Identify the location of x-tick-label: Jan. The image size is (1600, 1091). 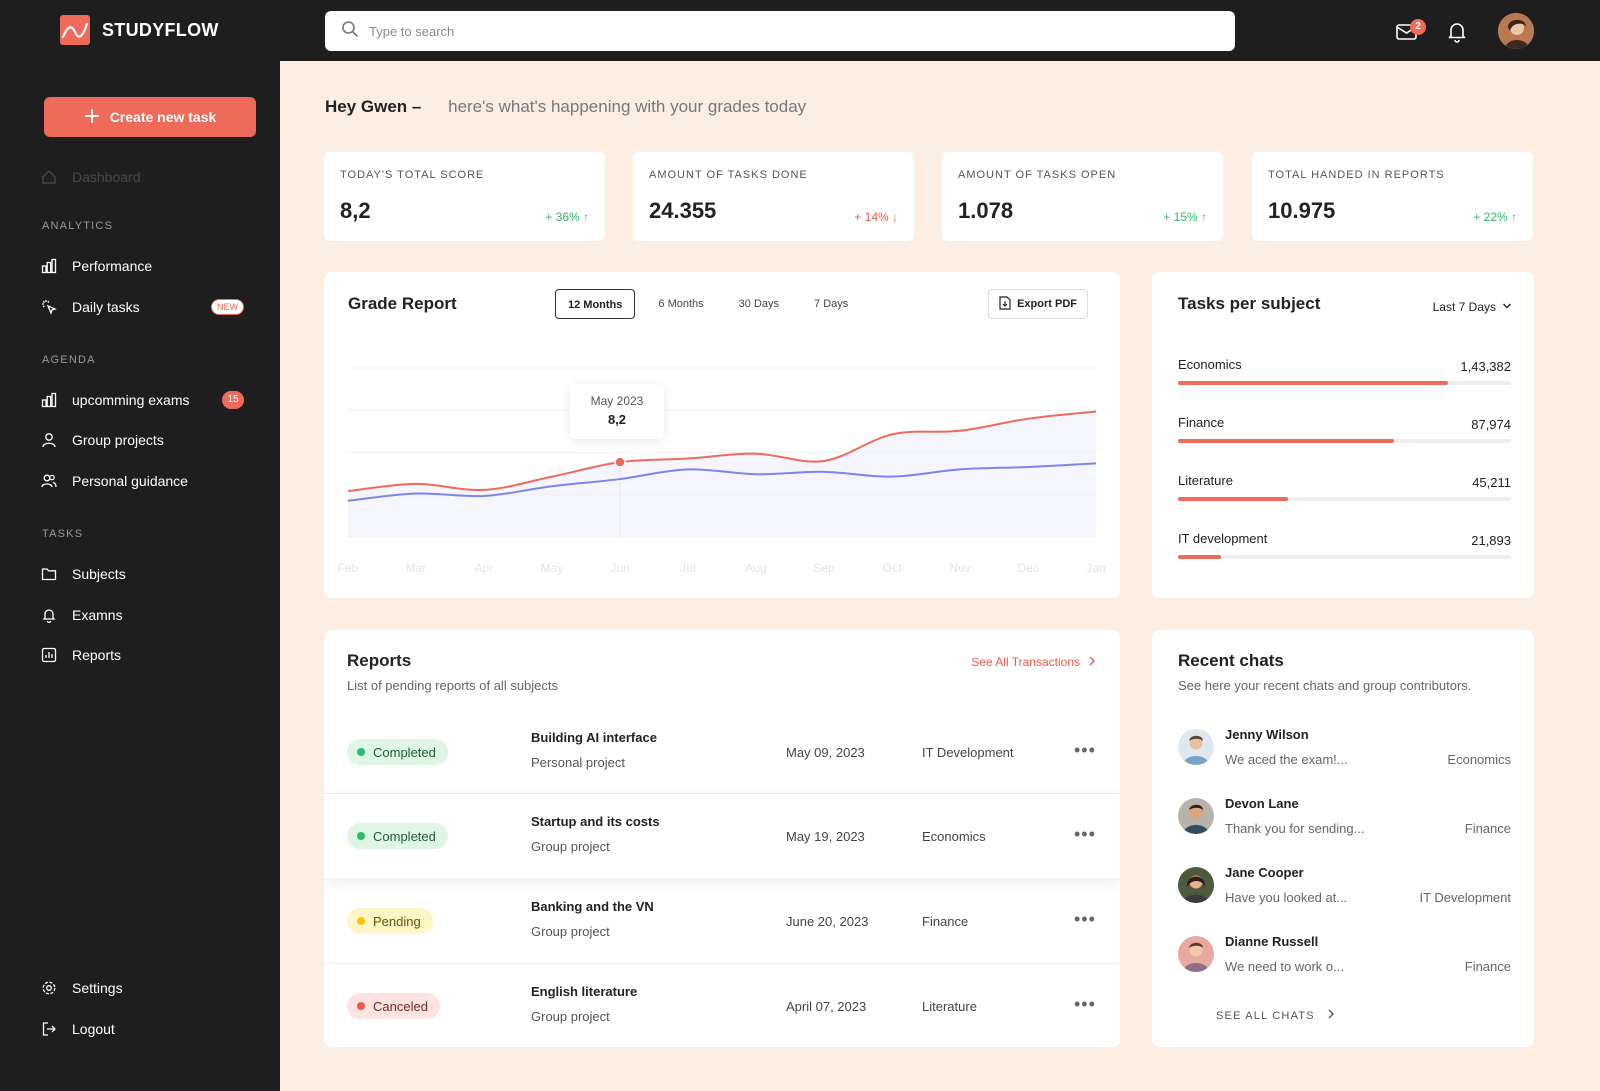
(1095, 568).